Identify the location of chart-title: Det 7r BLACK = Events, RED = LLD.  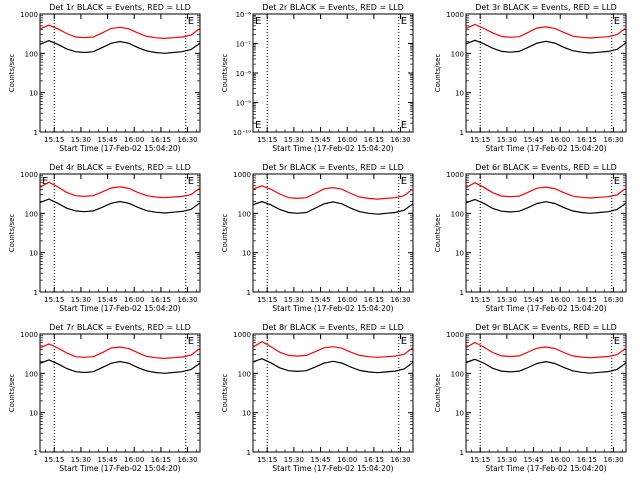
(120, 327).